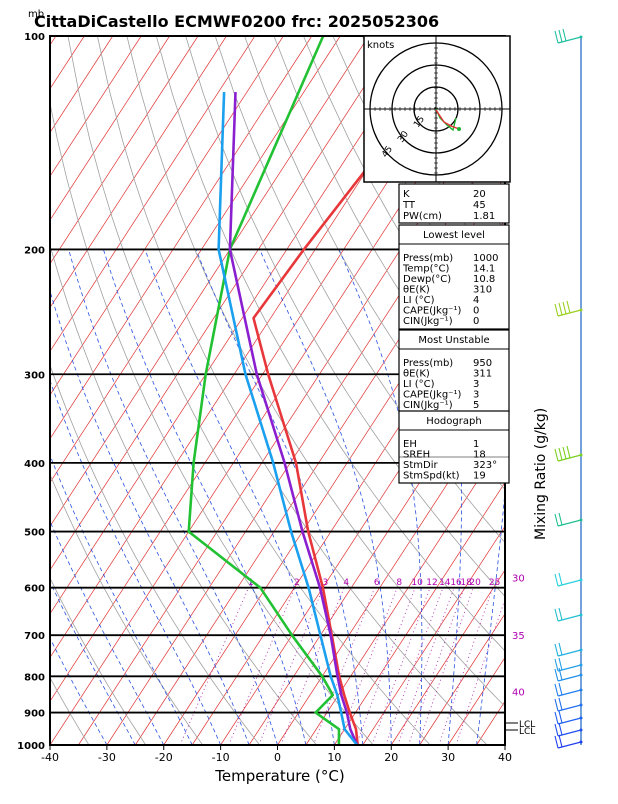 The width and height of the screenshot is (618, 804). What do you see at coordinates (416, 290) in the screenshot?
I see `lowest_level-row-label: θE(K)` at bounding box center [416, 290].